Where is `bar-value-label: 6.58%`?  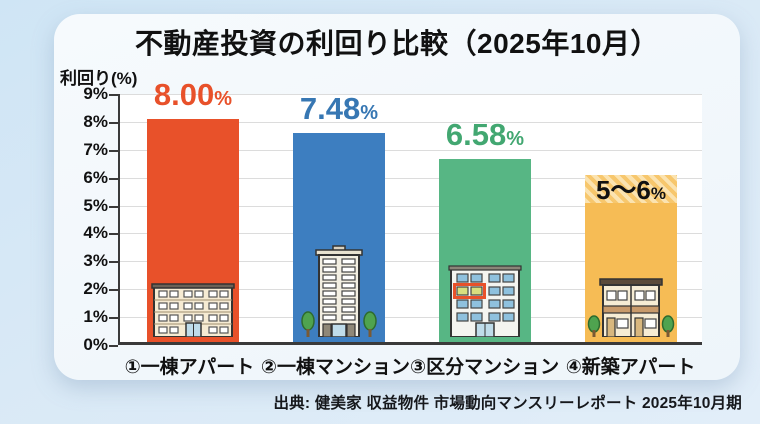 bar-value-label: 6.58% is located at coordinates (485, 134).